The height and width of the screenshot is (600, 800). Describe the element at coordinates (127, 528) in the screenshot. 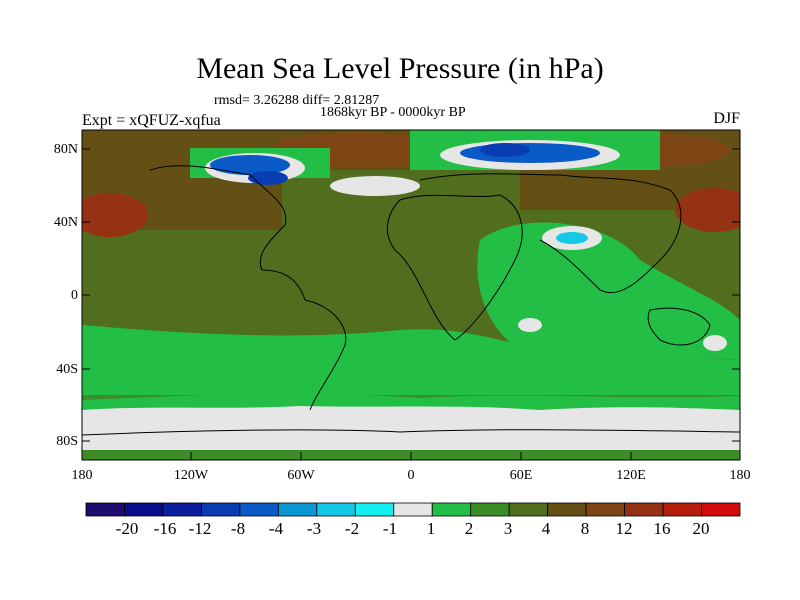

I see `colorbar-label: -20` at that location.